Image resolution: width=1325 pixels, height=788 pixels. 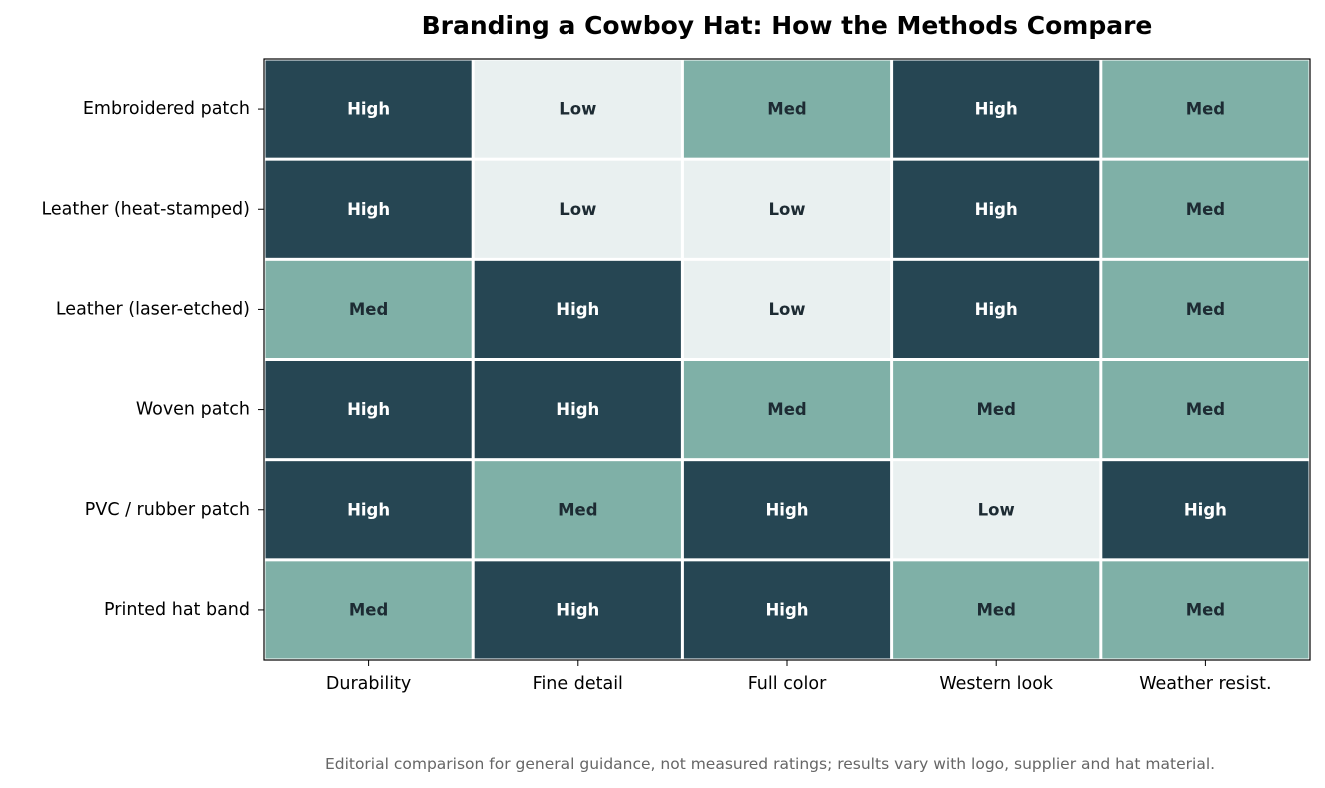 I want to click on heatmap-cell-embroidered-patch-weather-resist, so click(x=1205, y=109).